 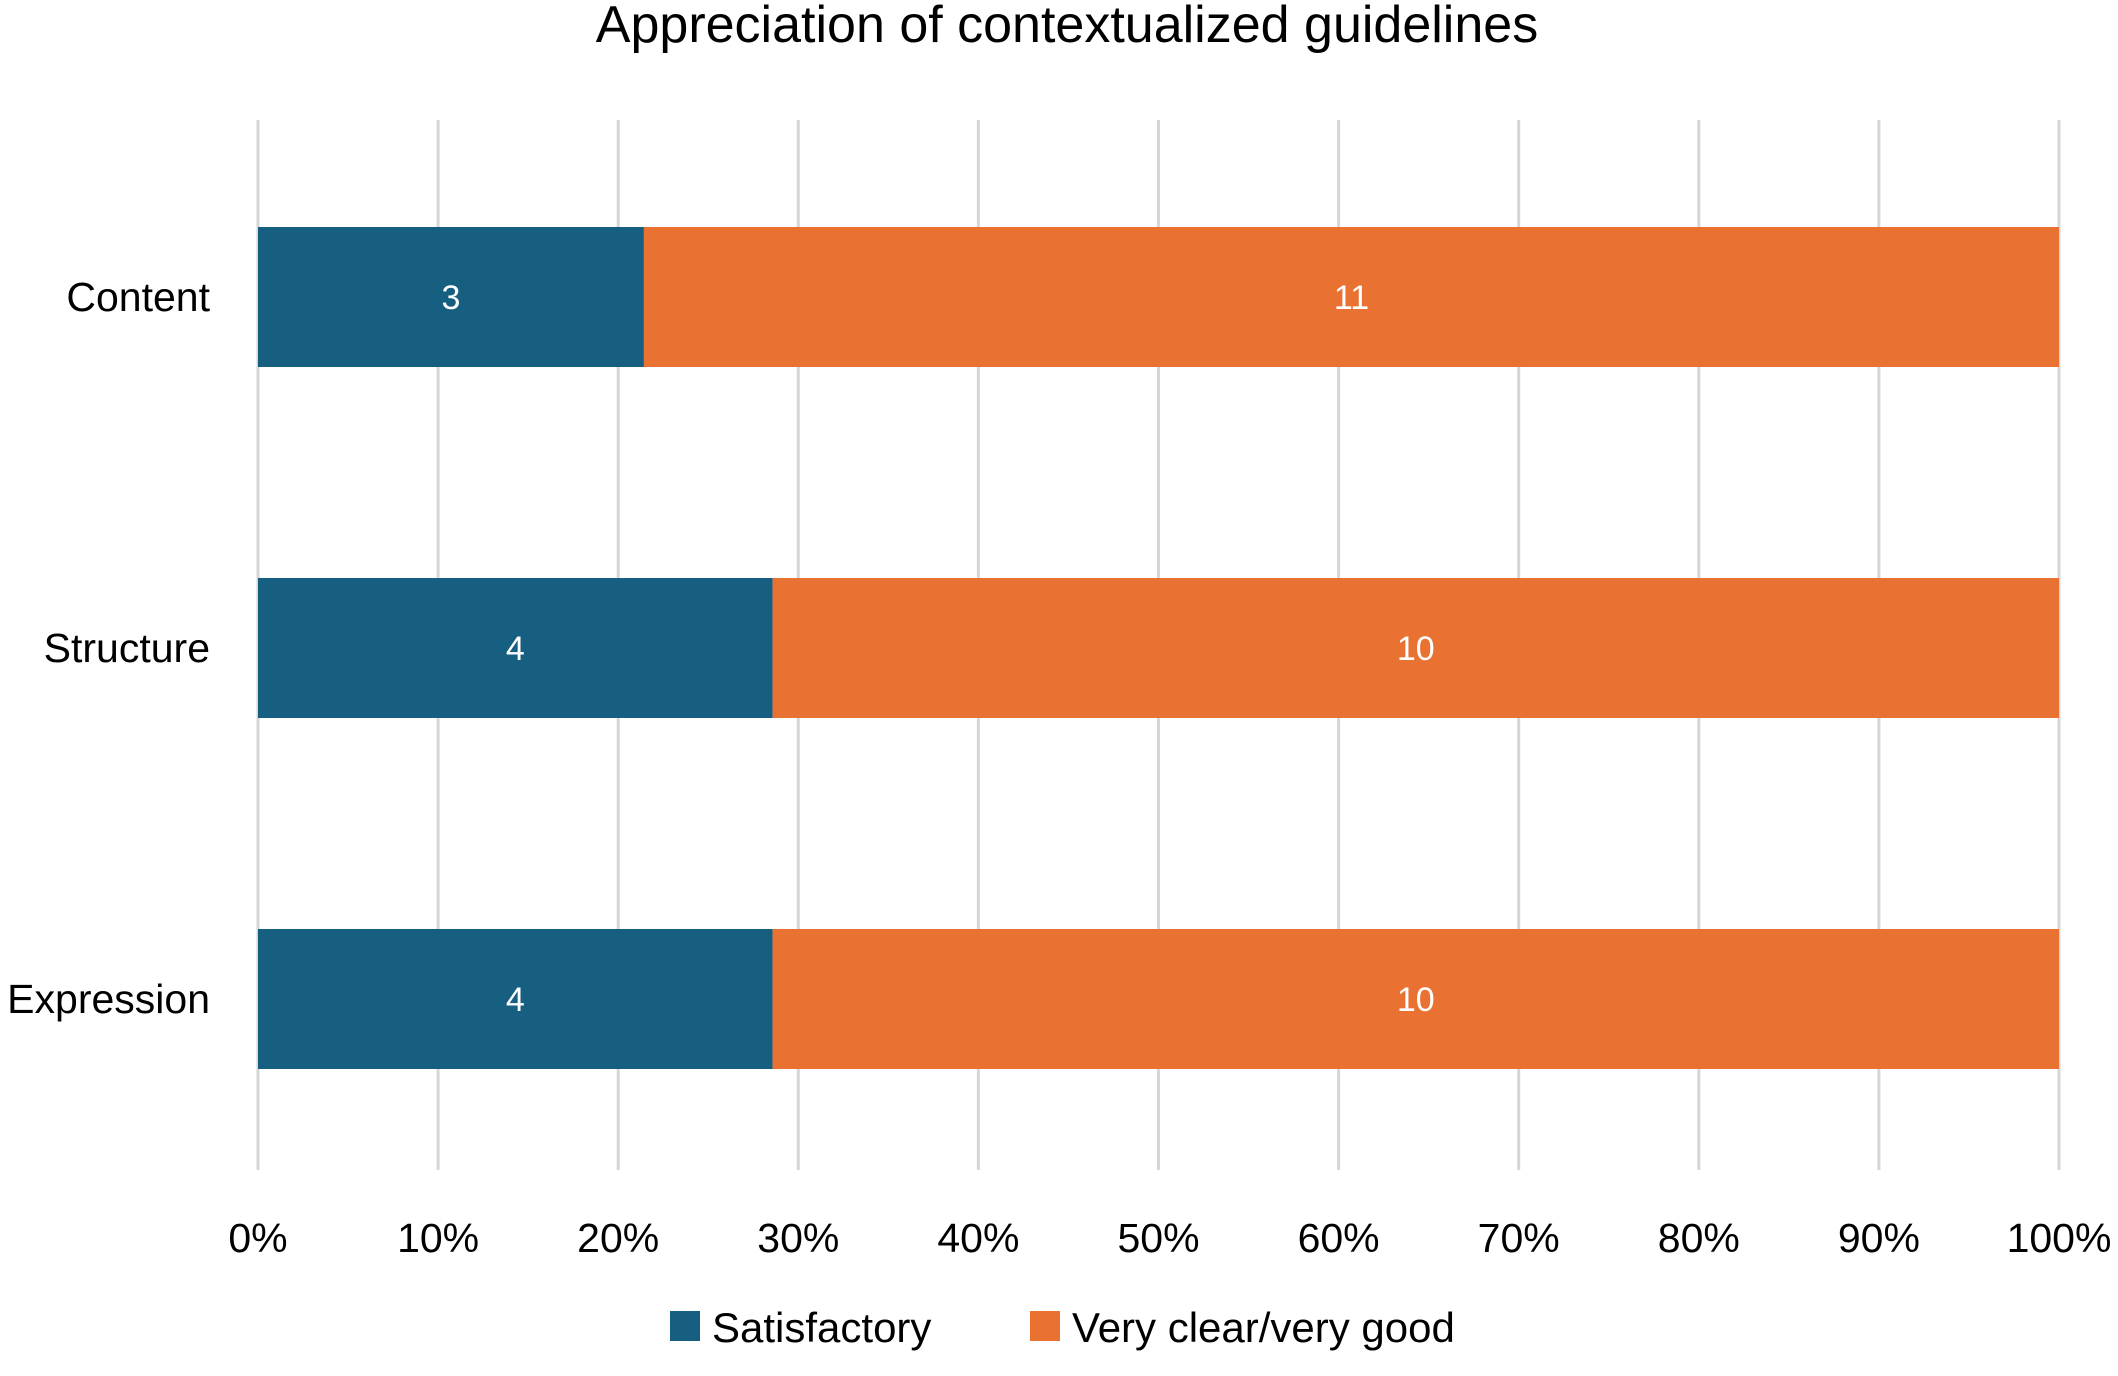 What do you see at coordinates (2059, 1238) in the screenshot?
I see `x-tick-label: 100%` at bounding box center [2059, 1238].